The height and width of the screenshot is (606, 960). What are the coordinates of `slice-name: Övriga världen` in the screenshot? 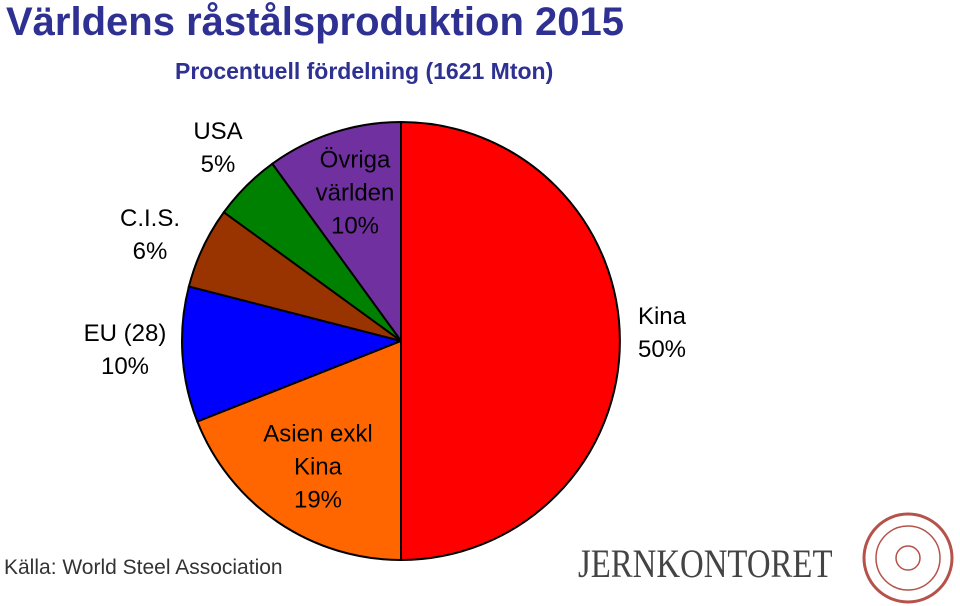 It's located at (355, 176).